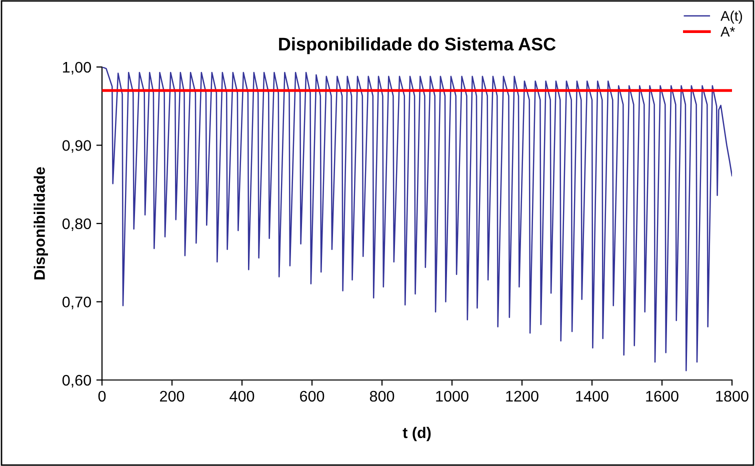  I want to click on x-tick-label: 600, so click(312, 396).